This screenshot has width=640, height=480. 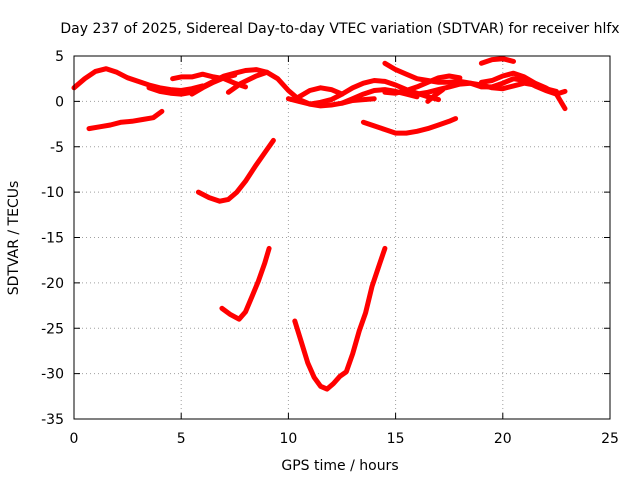 What do you see at coordinates (181, 439) in the screenshot?
I see `x-tick-label: 5` at bounding box center [181, 439].